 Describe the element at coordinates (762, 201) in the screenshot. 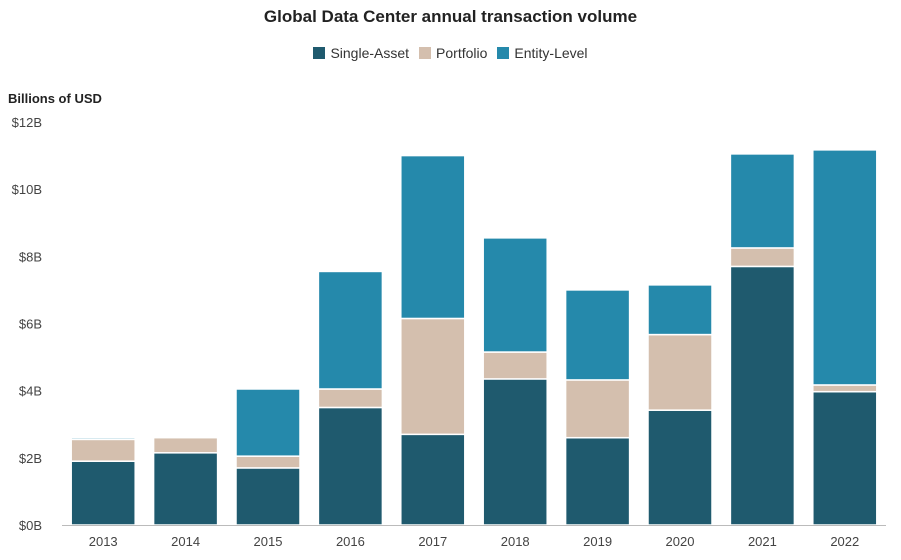

I see `bar-entity-level-2021` at that location.